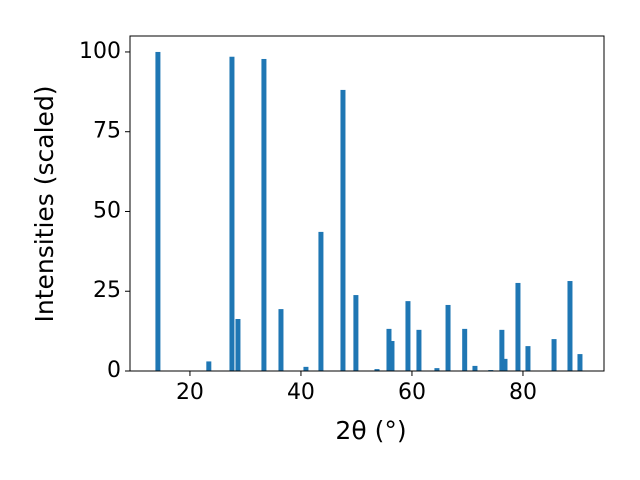  Describe the element at coordinates (107, 131) in the screenshot. I see `y-tick-label: 75` at that location.